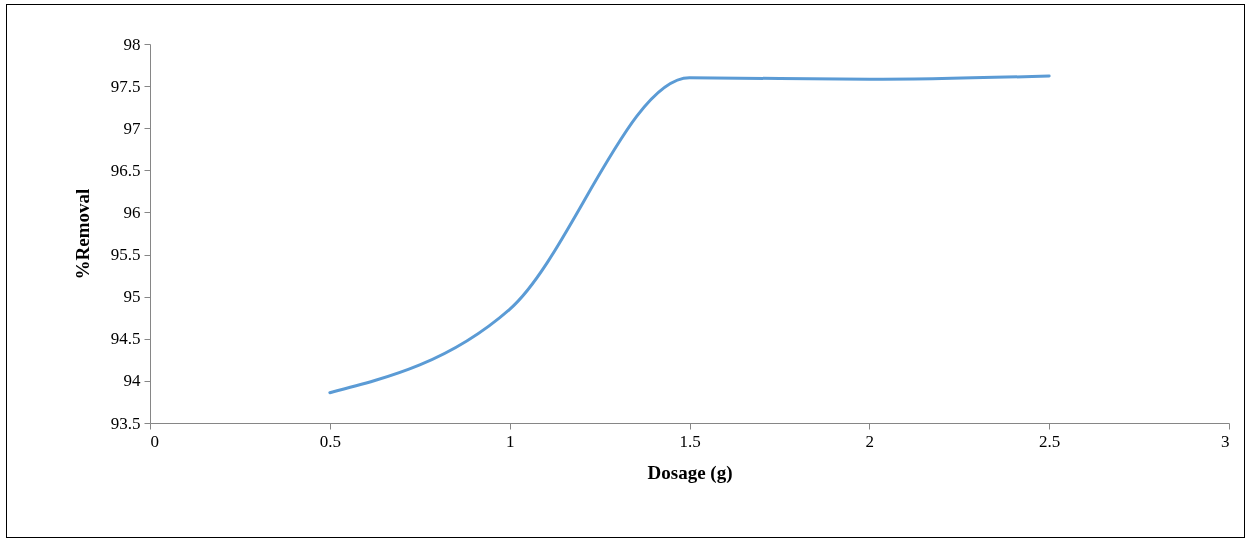 The width and height of the screenshot is (1249, 544). What do you see at coordinates (330, 441) in the screenshot?
I see `x-tick-label: 0.5` at bounding box center [330, 441].